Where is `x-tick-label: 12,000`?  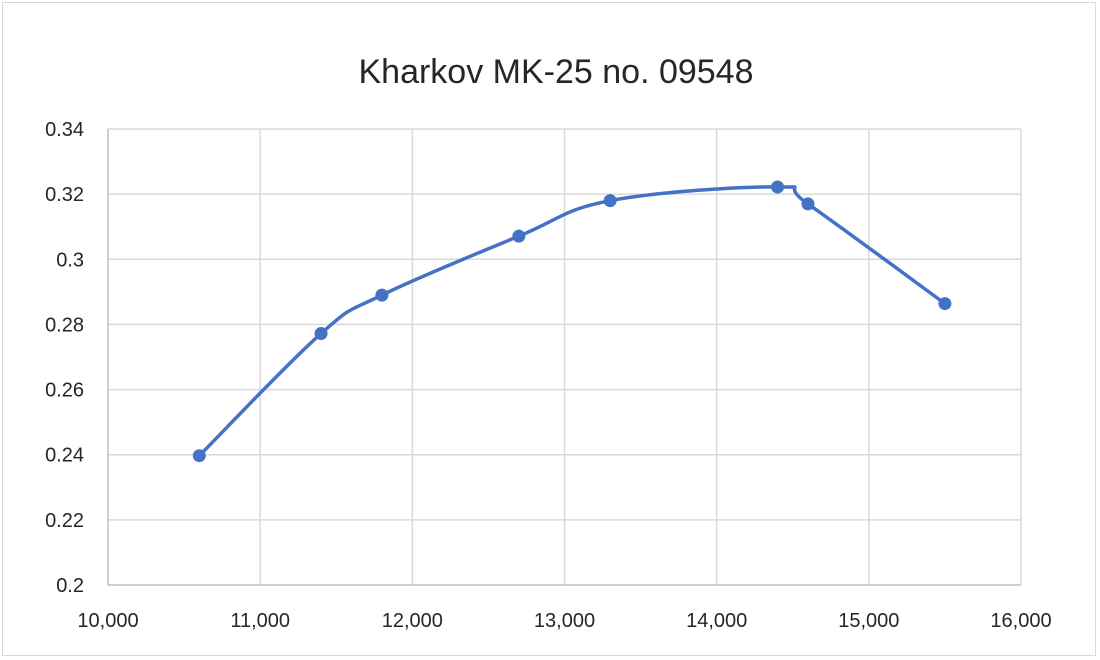
x-tick-label: 12,000 is located at coordinates (412, 621).